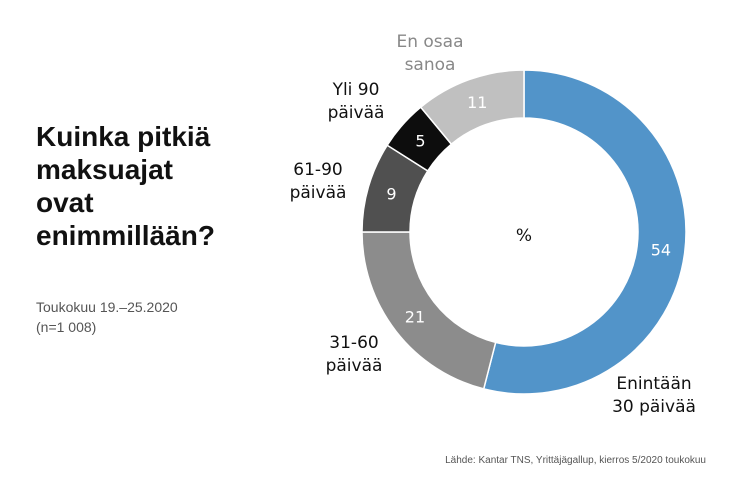  Describe the element at coordinates (318, 181) in the screenshot. I see `slice-category-label: 61-90 päivää` at that location.